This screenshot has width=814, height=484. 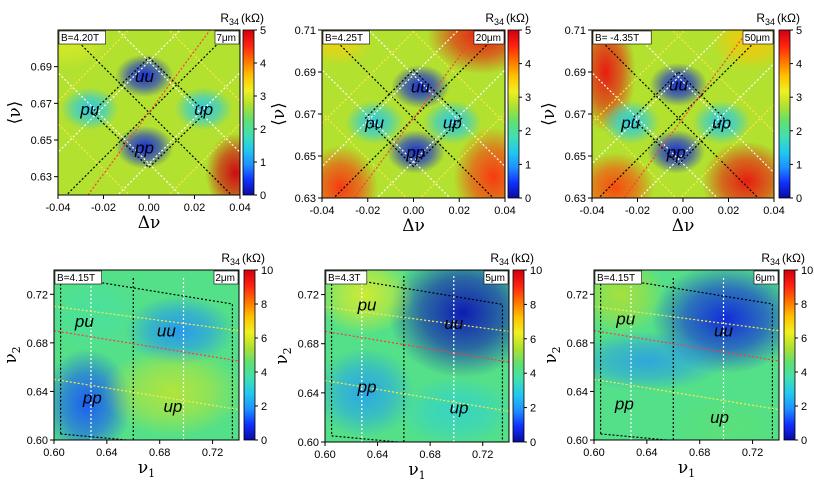 I want to click on colorbar-tick-label: 8, so click(x=264, y=305).